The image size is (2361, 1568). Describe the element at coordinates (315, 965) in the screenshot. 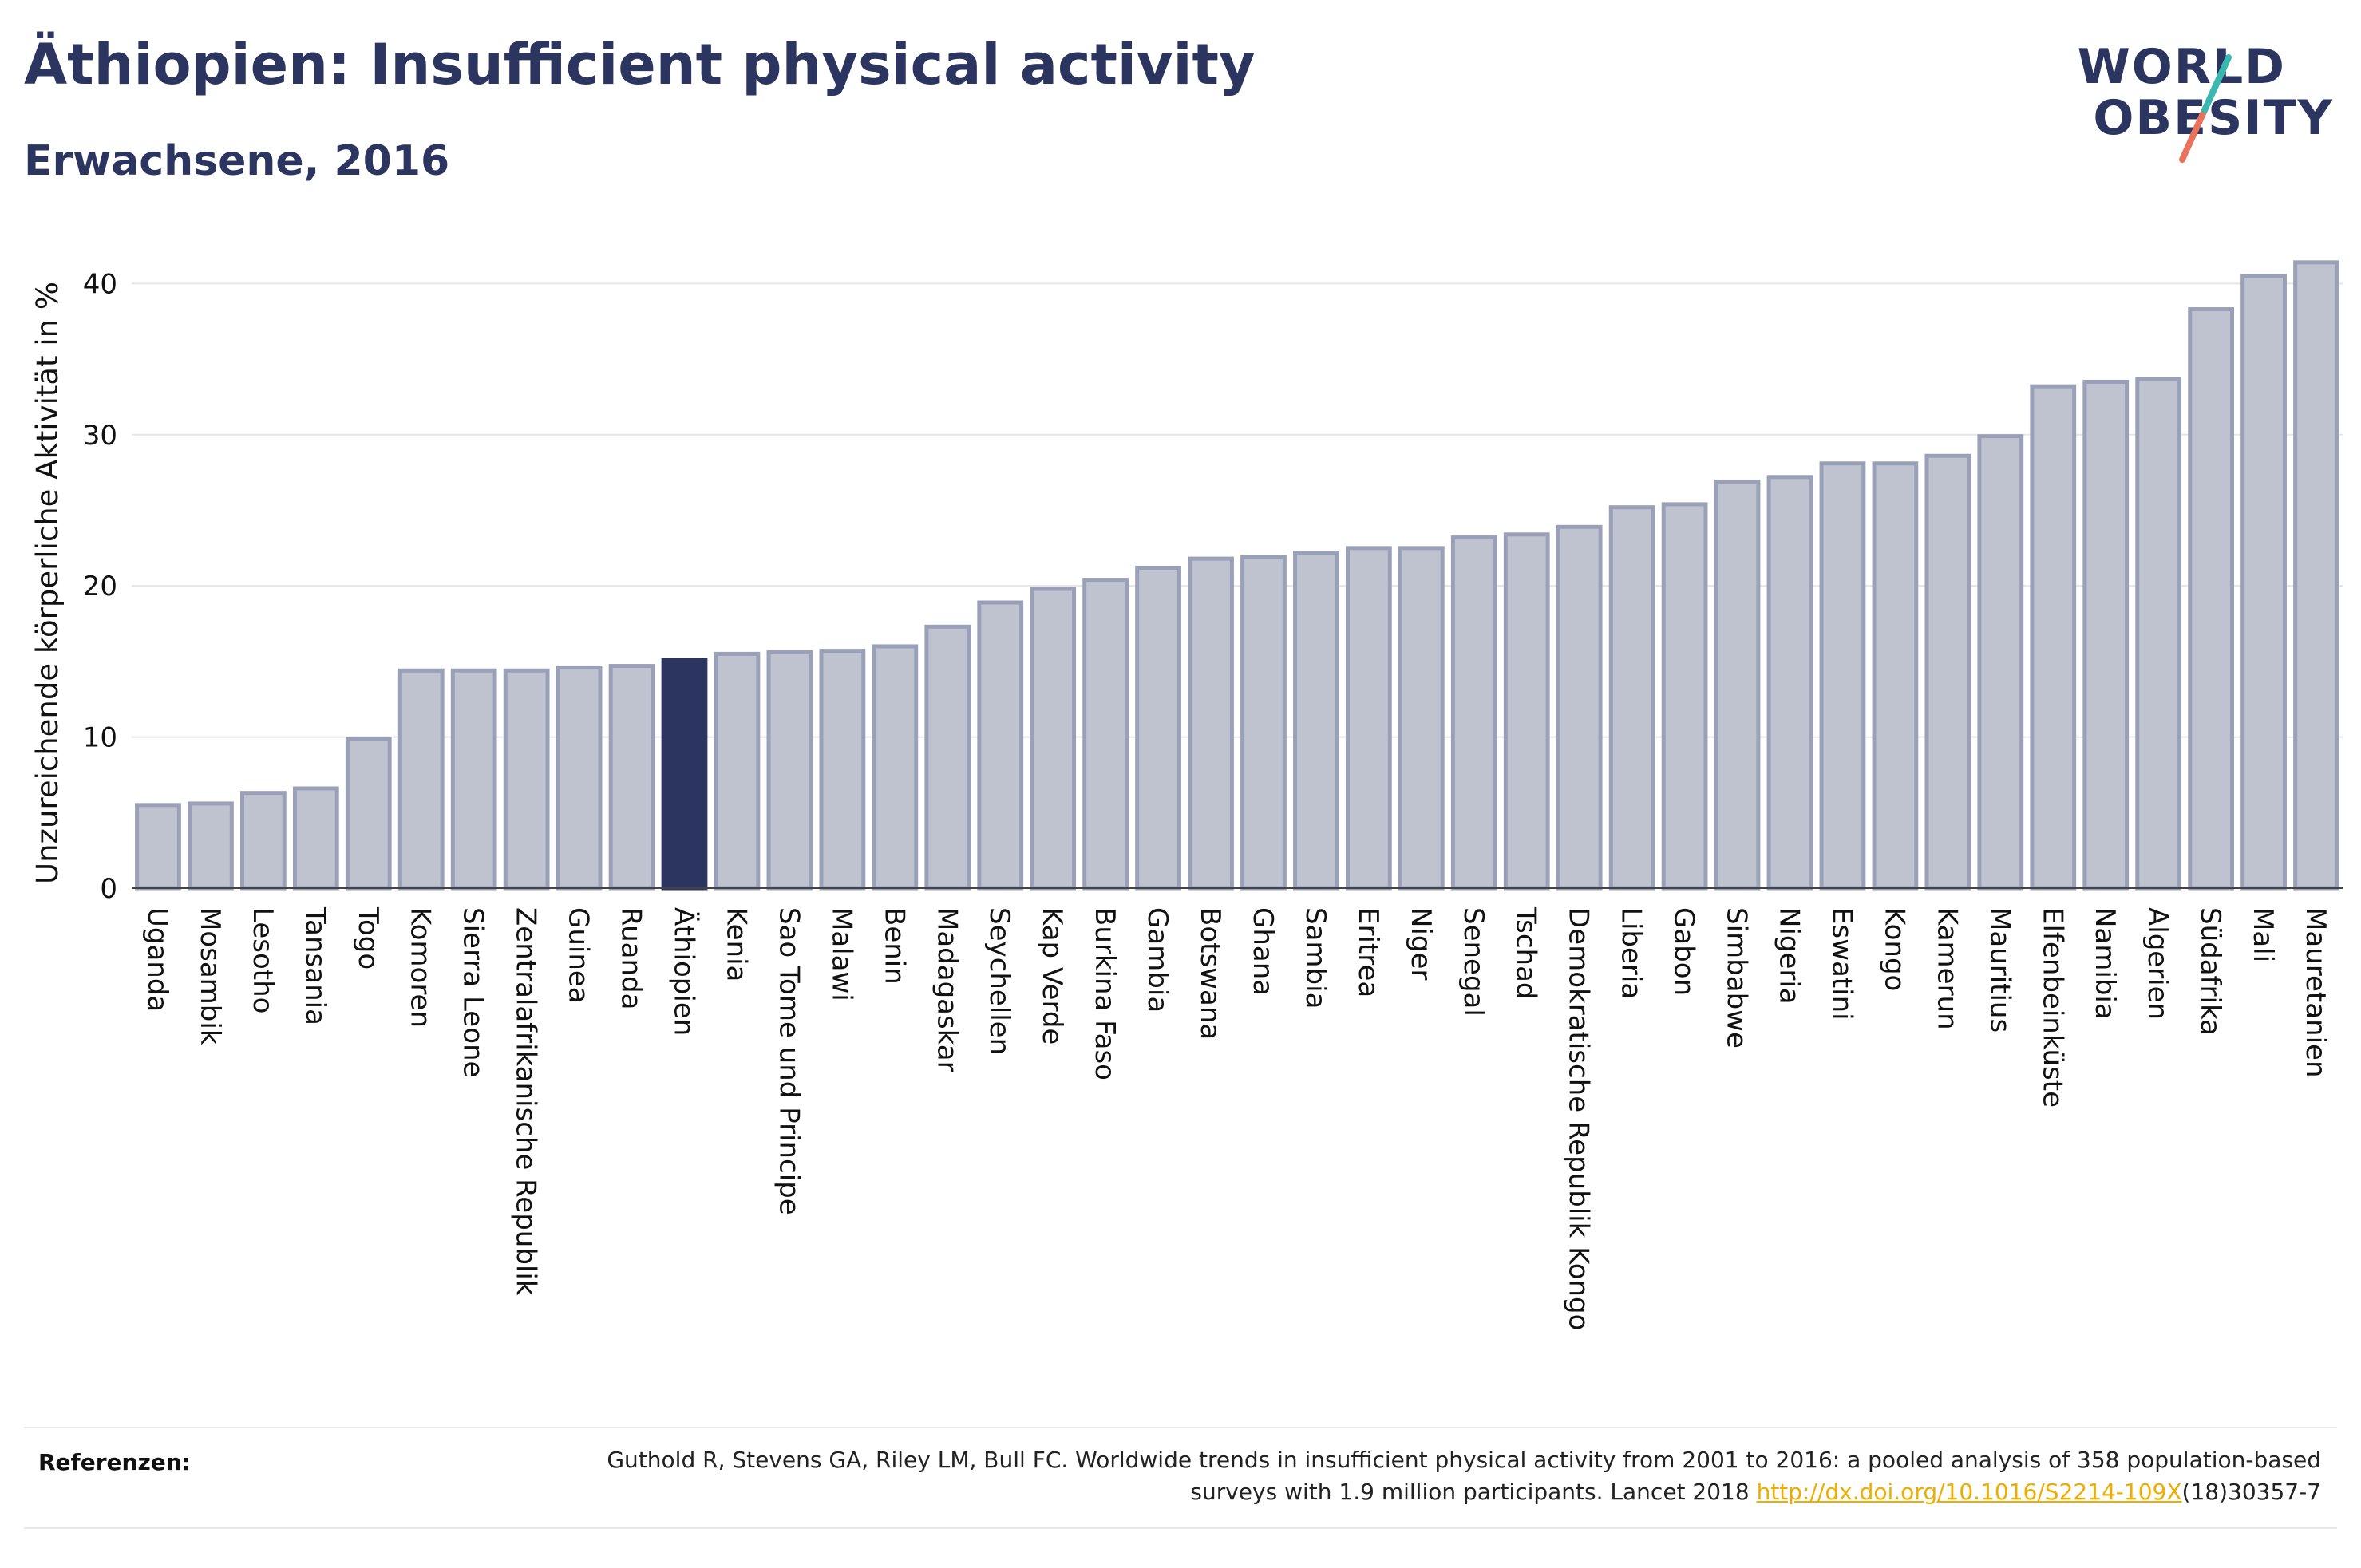

I see `x-tick-label: Tansania` at that location.